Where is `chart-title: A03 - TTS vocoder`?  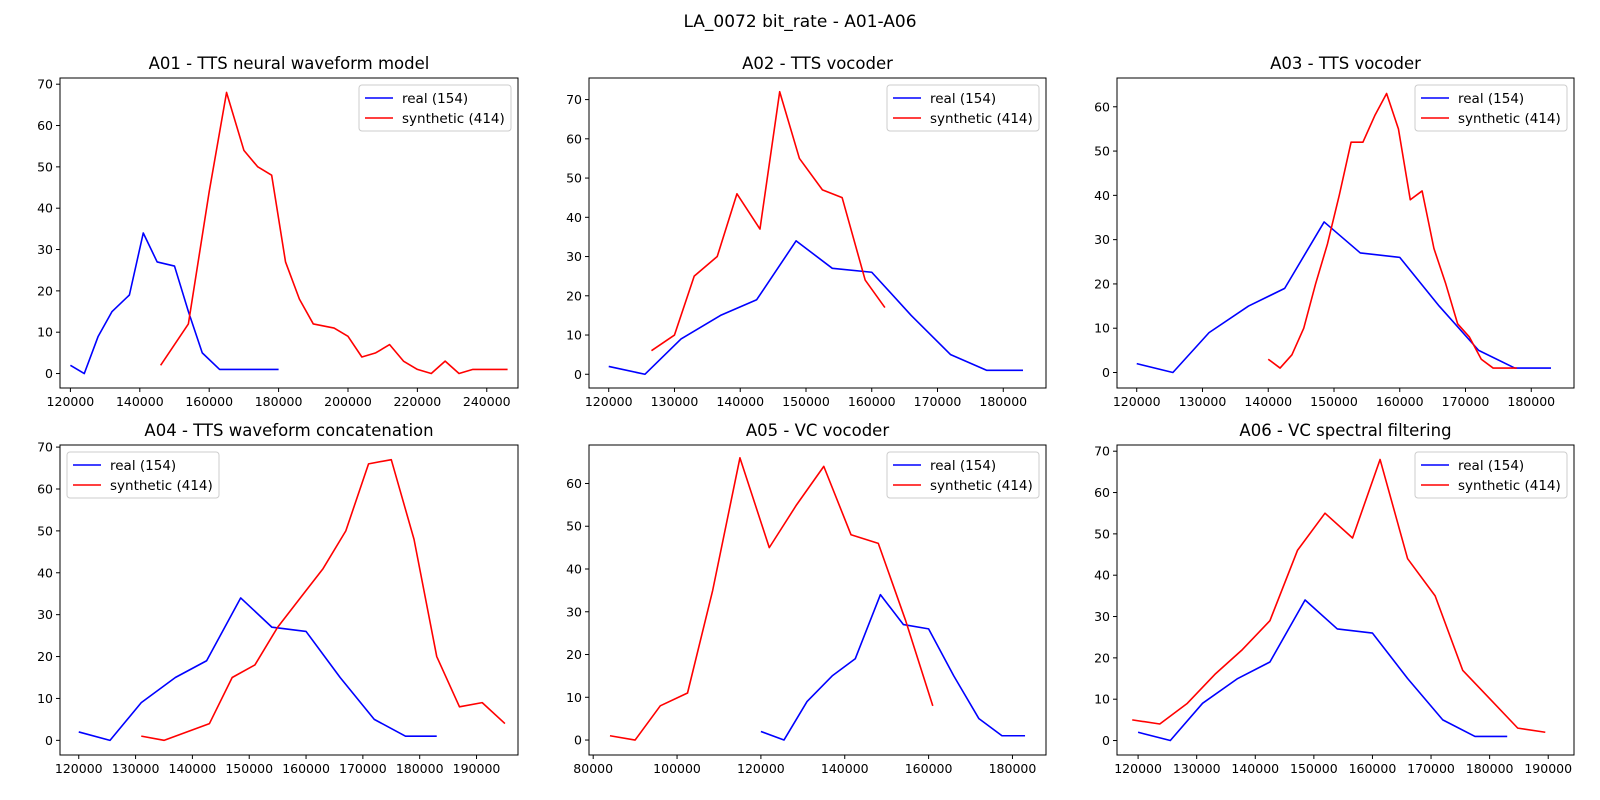
chart-title: A03 - TTS vocoder is located at coordinates (1345, 63).